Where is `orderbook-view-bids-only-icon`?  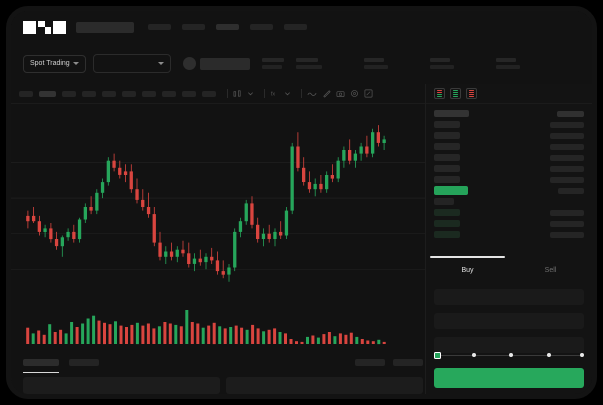 orderbook-view-bids-only-icon is located at coordinates (455, 93).